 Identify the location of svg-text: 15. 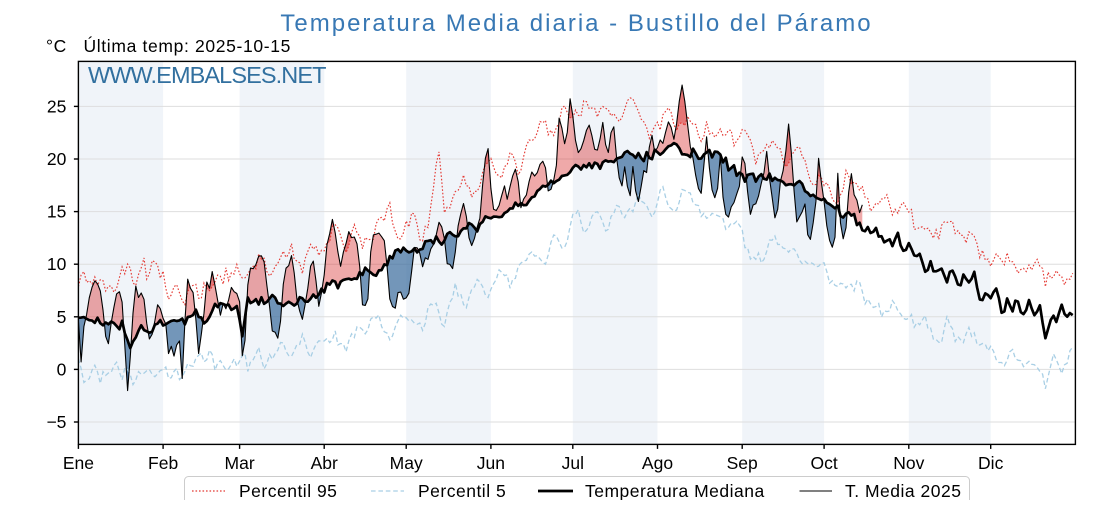
(56, 212).